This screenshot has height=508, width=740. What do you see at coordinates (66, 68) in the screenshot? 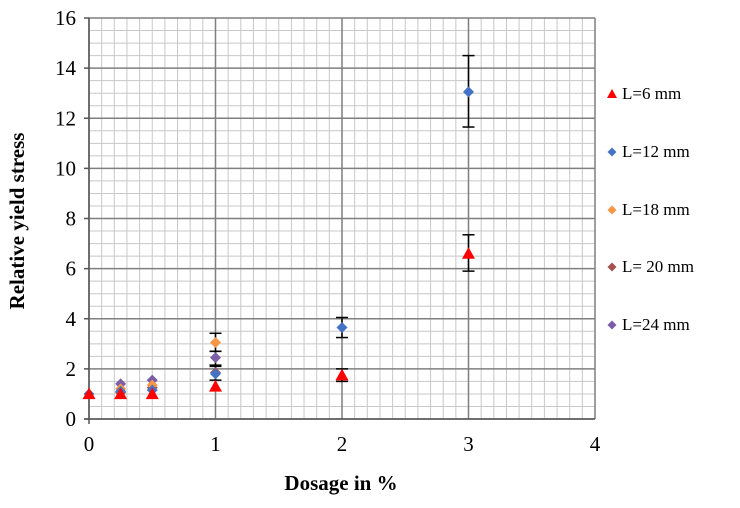
I see `y-tick-label: 14` at bounding box center [66, 68].